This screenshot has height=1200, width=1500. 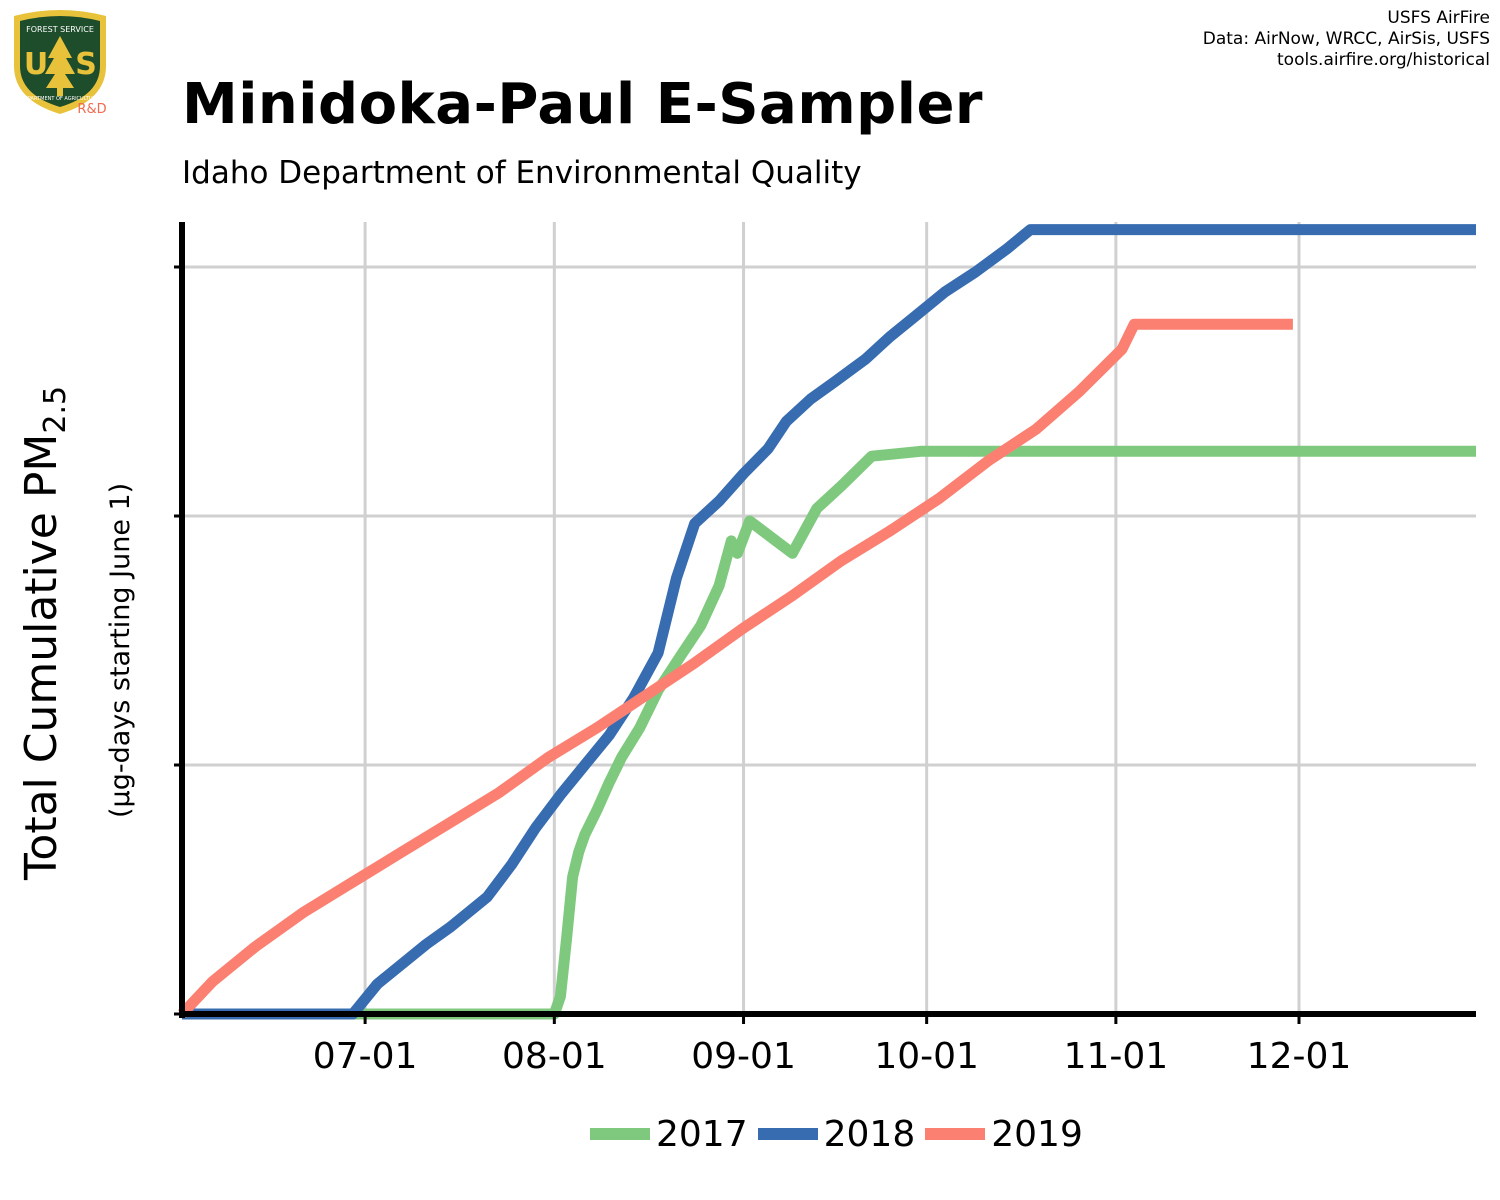 What do you see at coordinates (955, 1134) in the screenshot?
I see `legend-swatch-2019` at bounding box center [955, 1134].